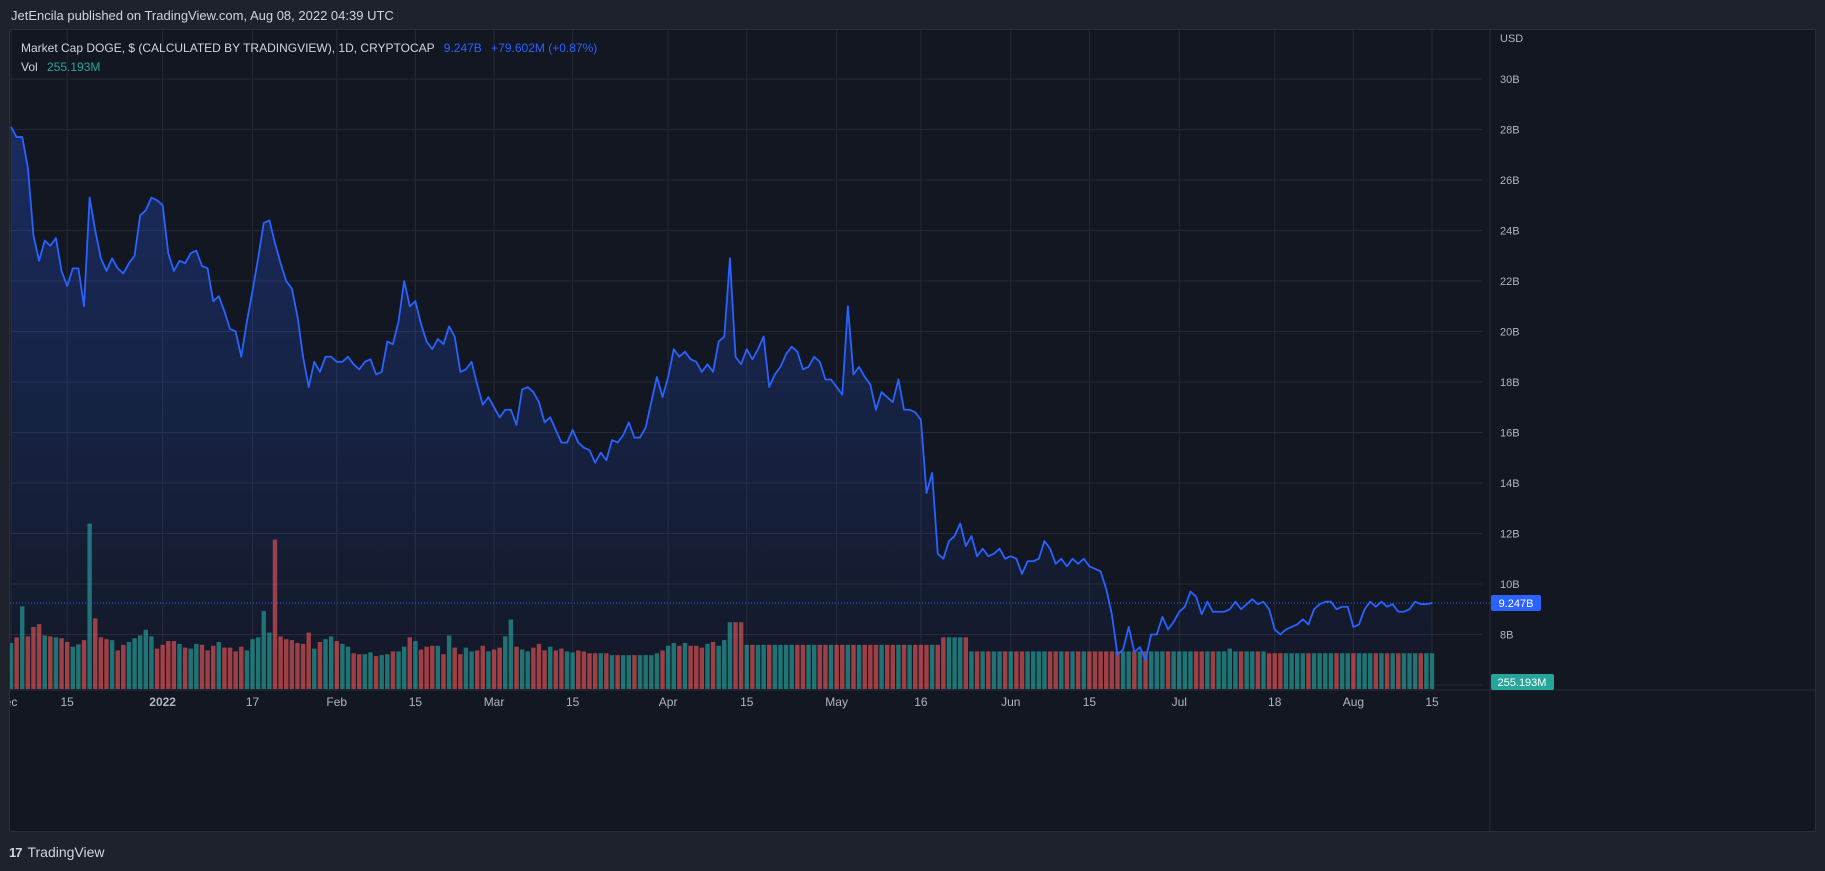 The height and width of the screenshot is (871, 1825). I want to click on volume-label: Vol, so click(29, 67).